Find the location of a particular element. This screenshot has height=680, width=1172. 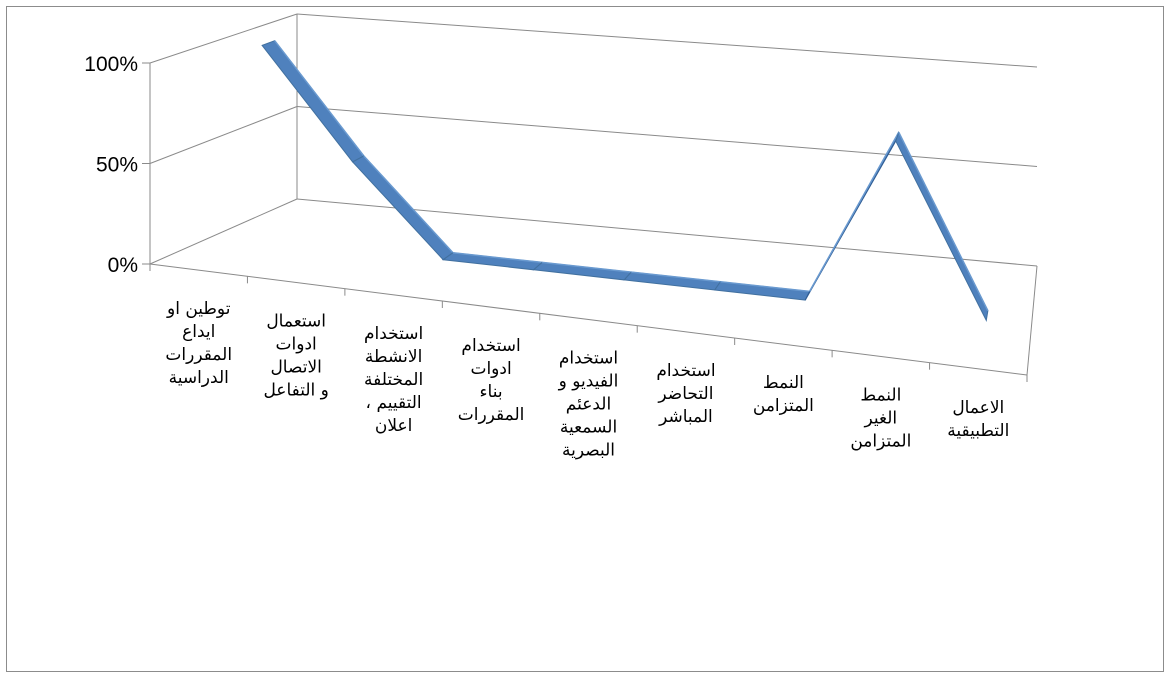

x-category-label: استخدام الانشطة المختلفة التقييم ، اعلان is located at coordinates (393, 380).